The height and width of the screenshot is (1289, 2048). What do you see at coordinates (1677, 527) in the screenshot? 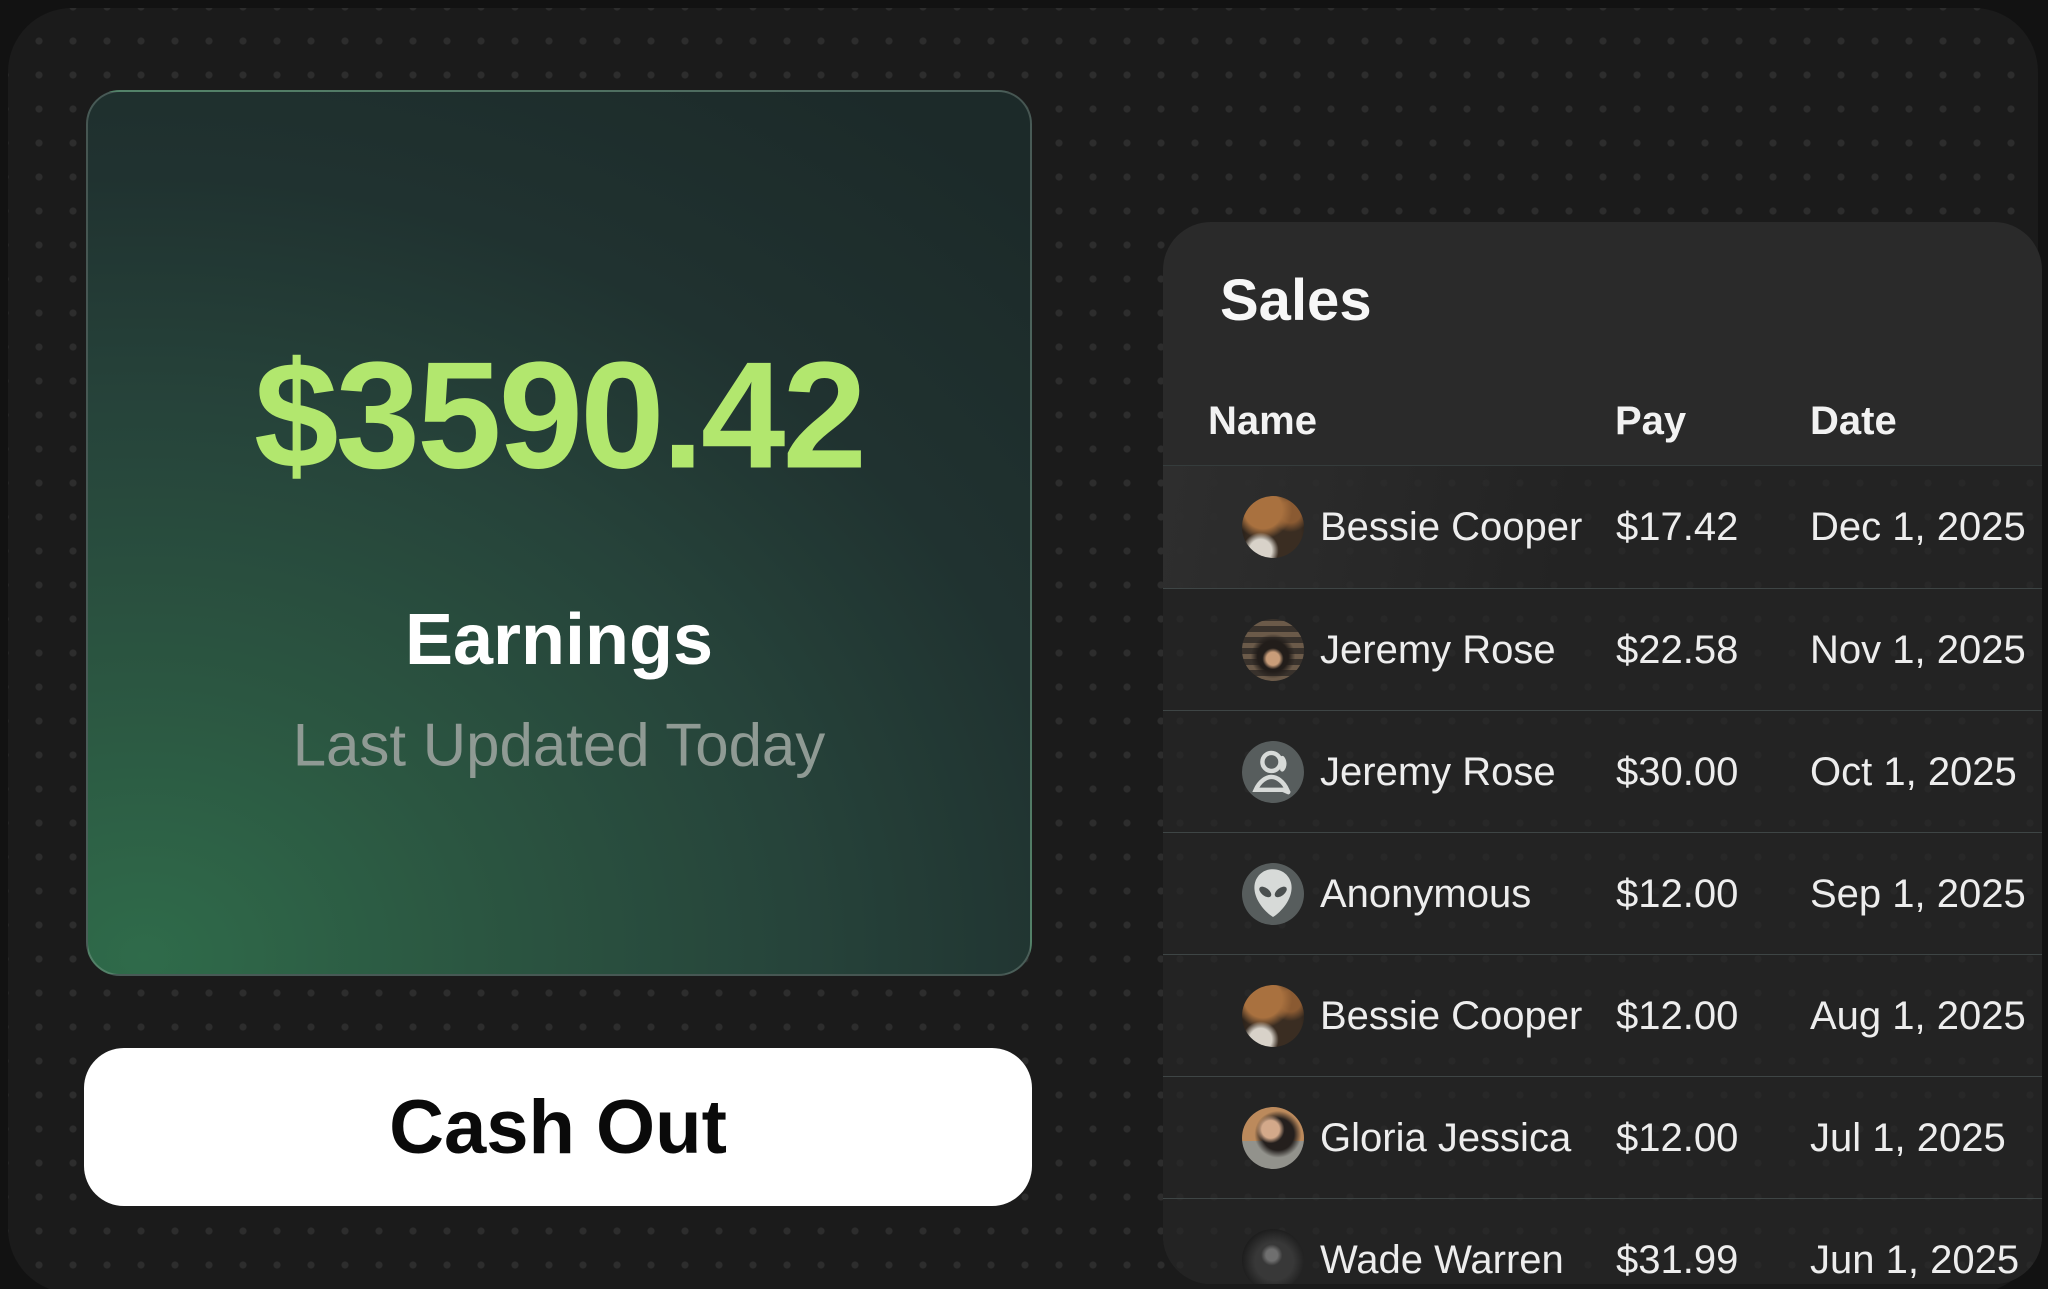
I see `row-pay: $17.42` at bounding box center [1677, 527].